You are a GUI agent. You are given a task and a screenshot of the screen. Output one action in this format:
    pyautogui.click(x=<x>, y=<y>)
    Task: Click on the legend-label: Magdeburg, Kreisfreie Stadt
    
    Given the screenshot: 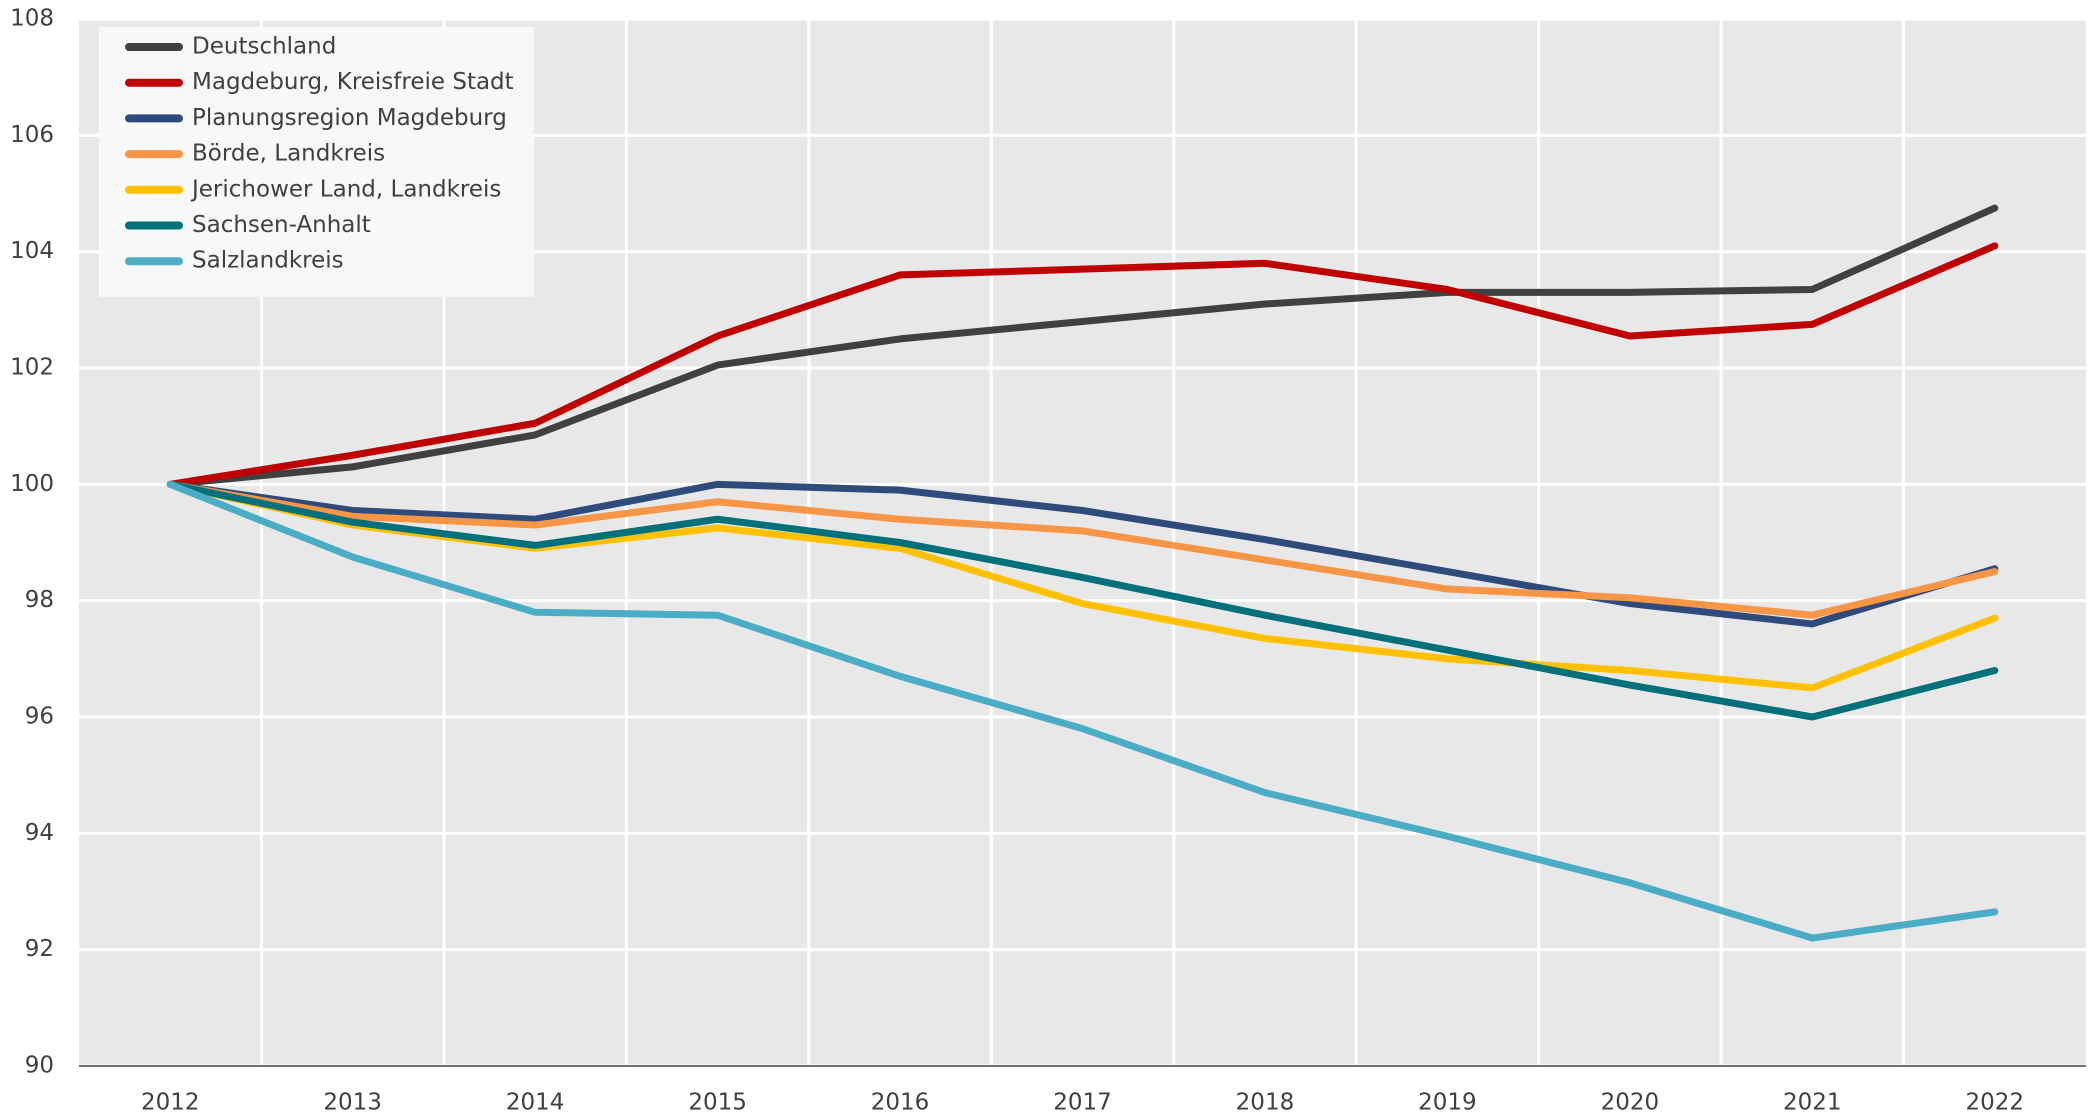 What is the action you would take?
    pyautogui.click(x=353, y=82)
    